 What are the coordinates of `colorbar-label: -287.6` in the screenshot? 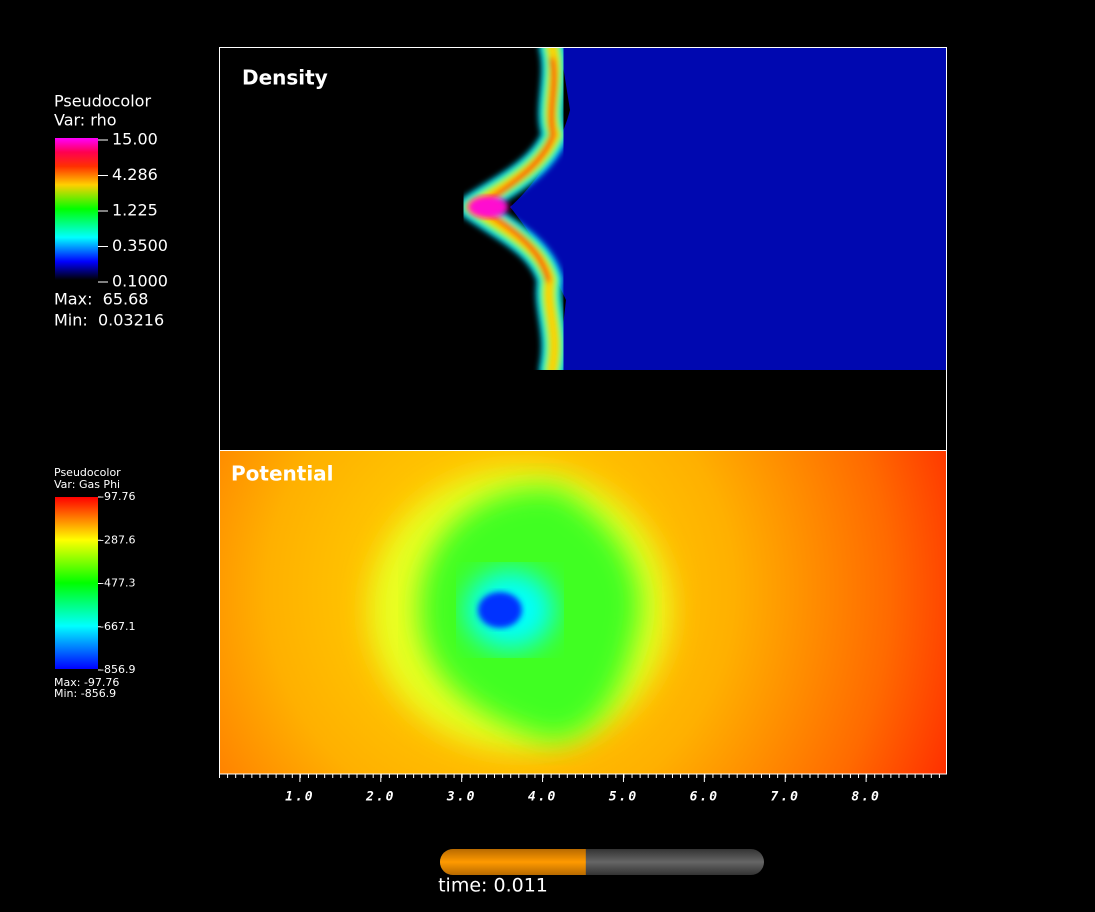 It's located at (117, 539).